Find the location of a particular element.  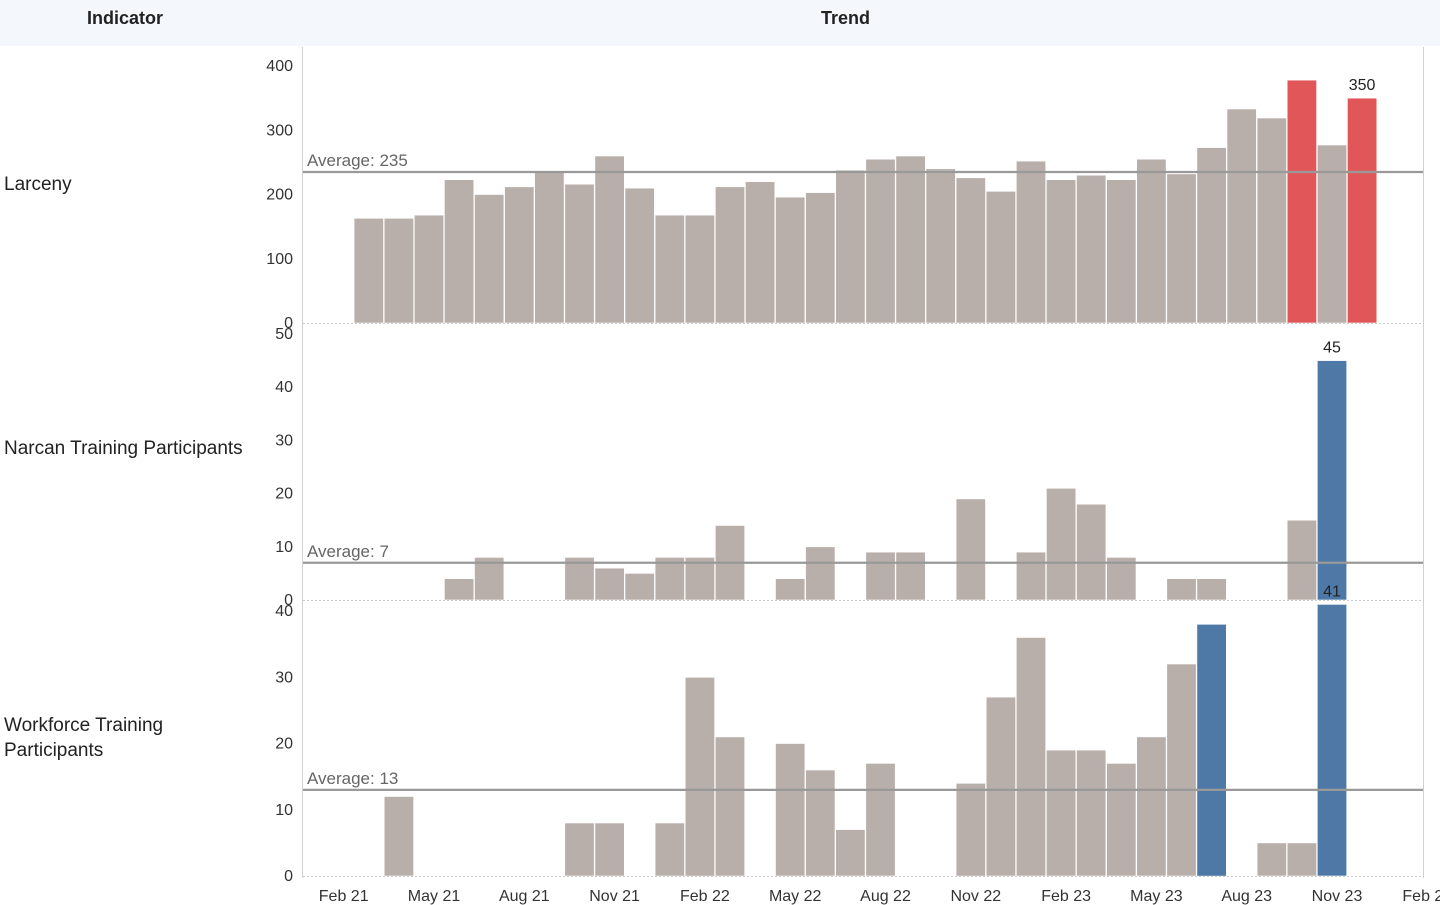

x-tick-label: Feb 24 is located at coordinates (1421, 896).